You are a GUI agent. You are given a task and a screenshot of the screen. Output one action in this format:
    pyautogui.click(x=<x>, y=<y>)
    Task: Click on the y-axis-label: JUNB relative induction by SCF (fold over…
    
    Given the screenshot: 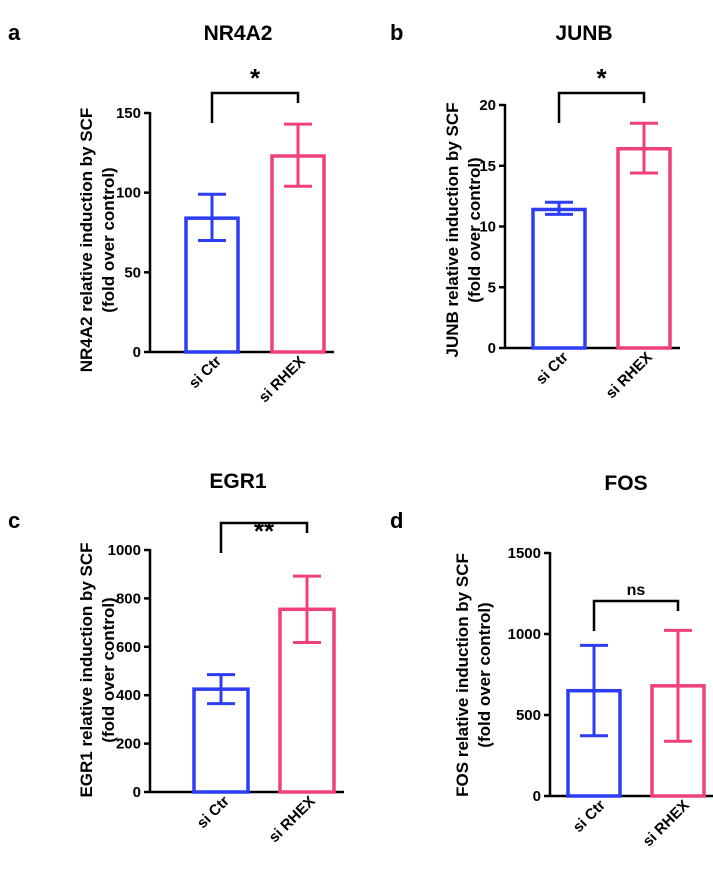 What is the action you would take?
    pyautogui.click(x=463, y=229)
    